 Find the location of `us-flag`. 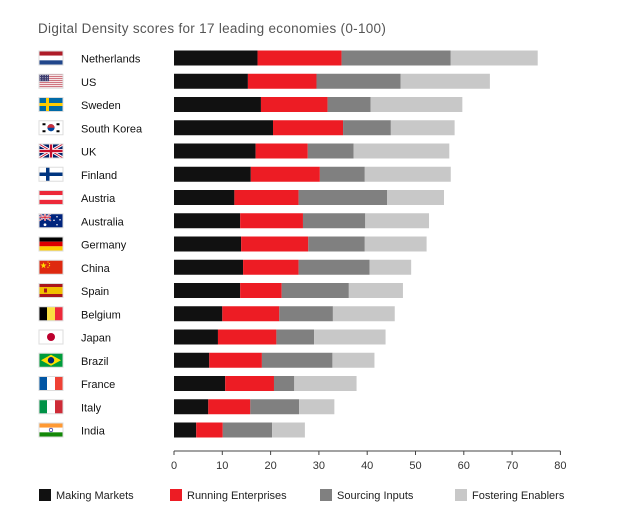

us-flag is located at coordinates (51, 81).